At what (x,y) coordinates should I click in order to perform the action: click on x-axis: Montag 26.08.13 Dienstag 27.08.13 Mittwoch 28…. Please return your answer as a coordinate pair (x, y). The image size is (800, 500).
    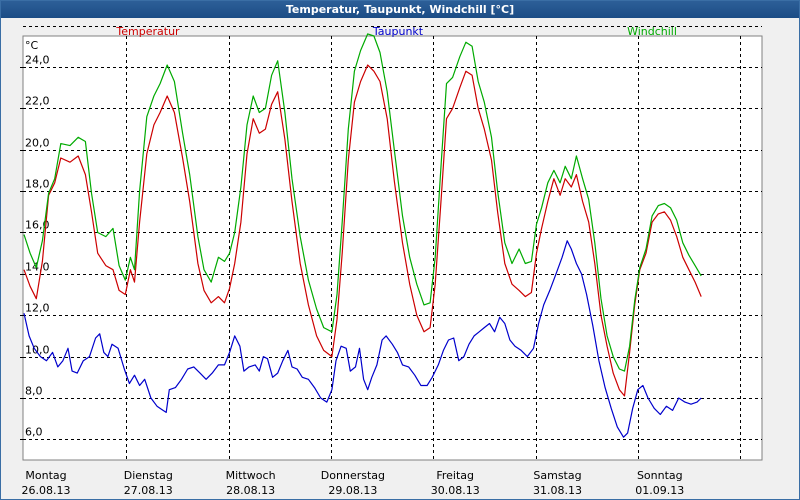
    Looking at the image, I should click on (353, 483).